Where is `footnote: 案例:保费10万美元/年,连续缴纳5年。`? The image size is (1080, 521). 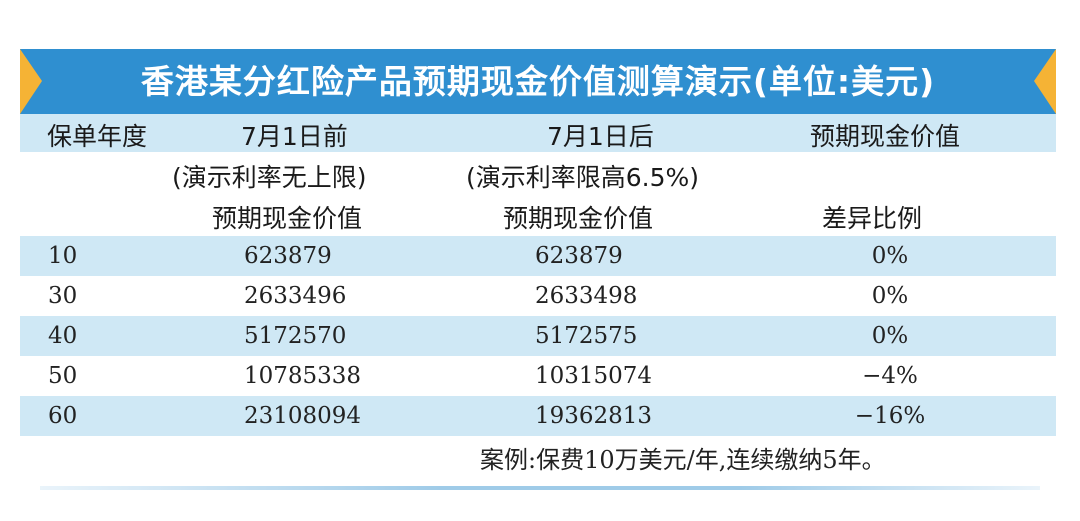
footnote: 案例:保费10万美元/年,连续缴纳5年。 is located at coordinates (683, 460).